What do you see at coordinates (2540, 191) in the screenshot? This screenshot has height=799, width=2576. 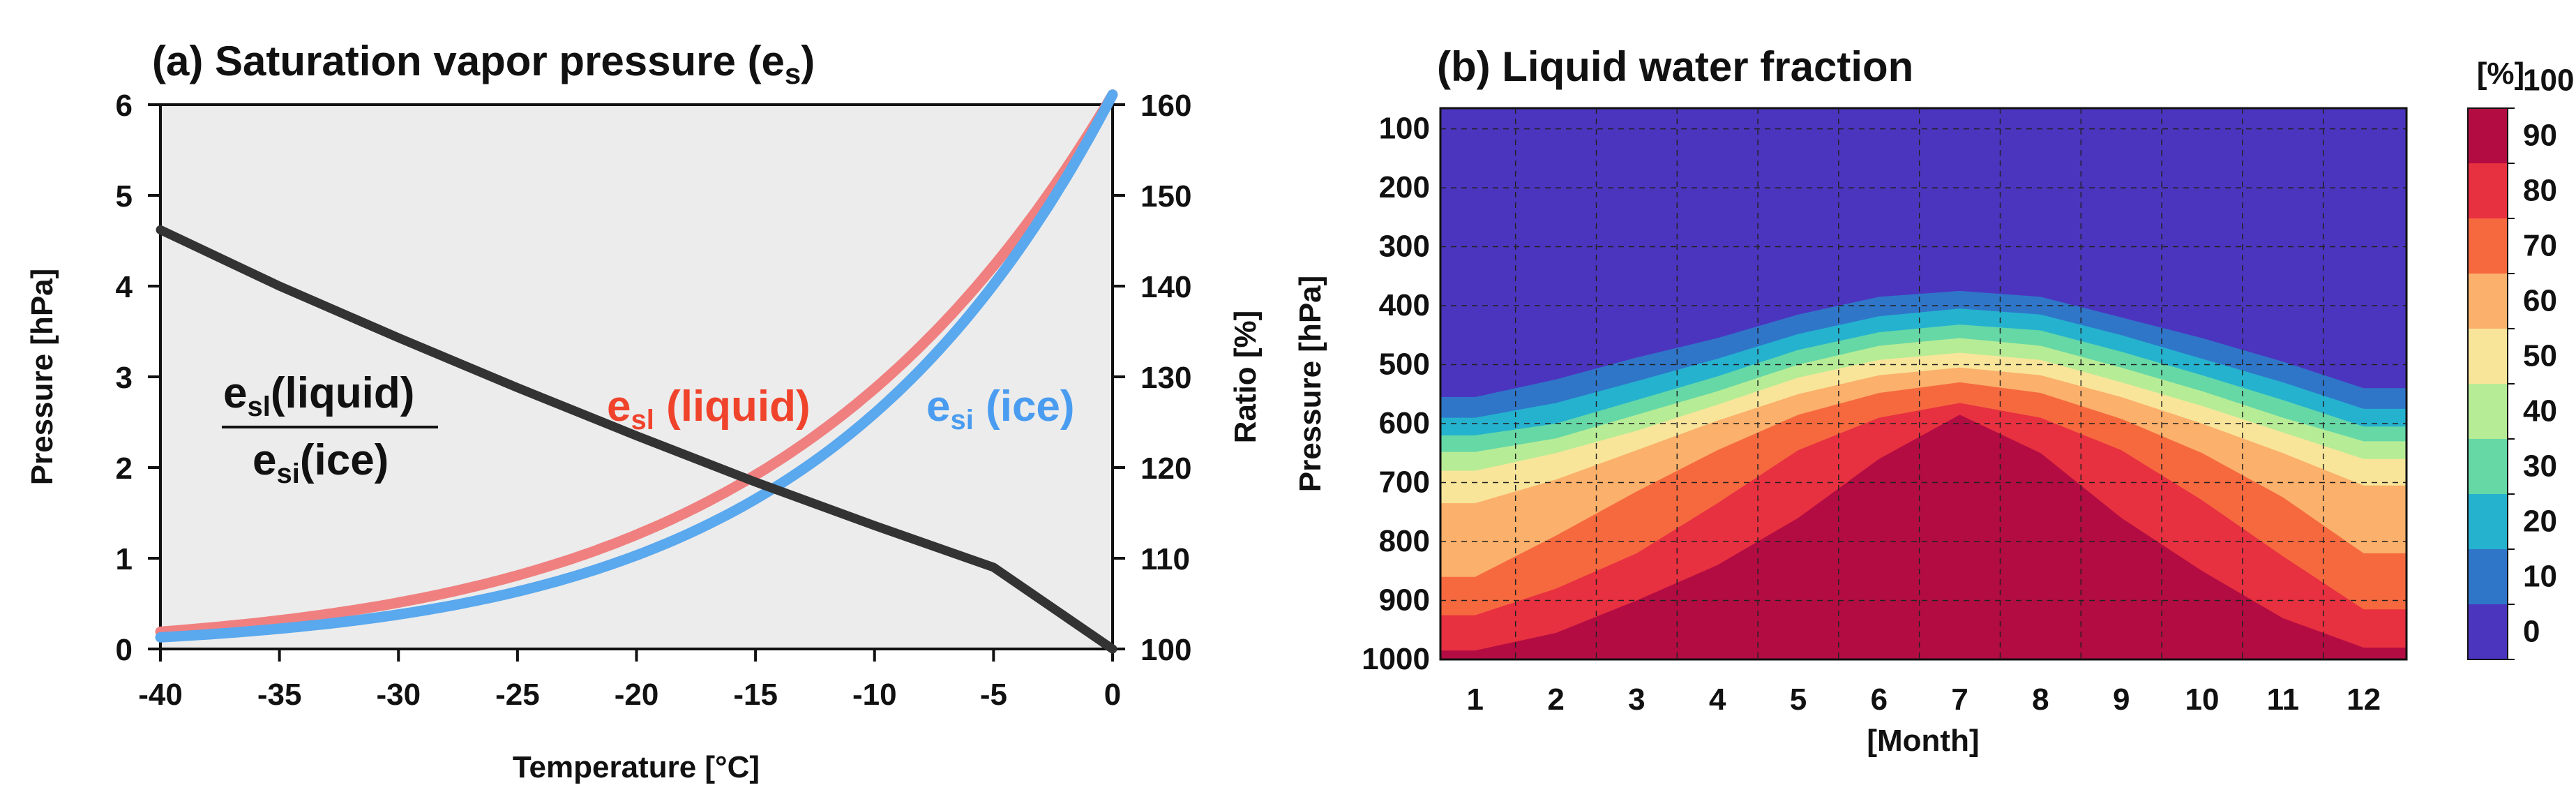 I see `colorbar-label: 80` at bounding box center [2540, 191].